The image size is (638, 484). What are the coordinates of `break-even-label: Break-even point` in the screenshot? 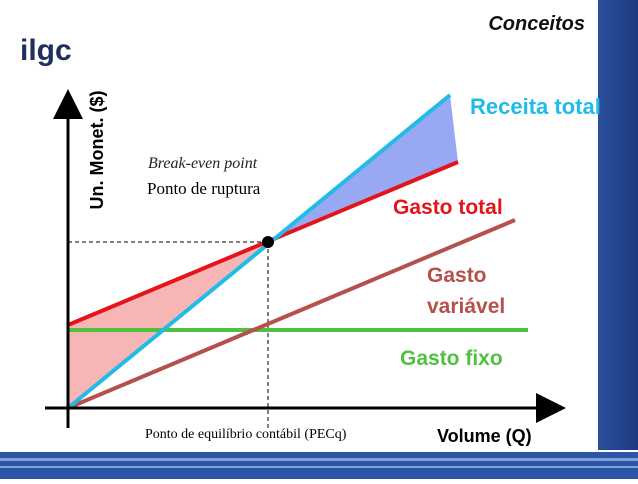 It's located at (203, 163).